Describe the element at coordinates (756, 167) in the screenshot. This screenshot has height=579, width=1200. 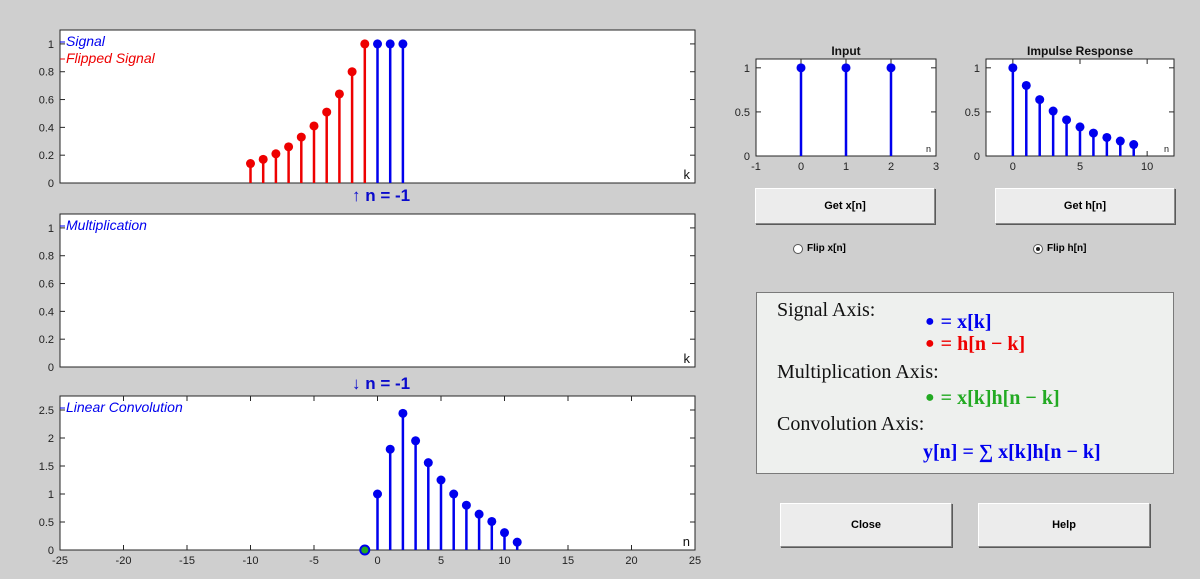
I see `xtick-label: -1` at that location.